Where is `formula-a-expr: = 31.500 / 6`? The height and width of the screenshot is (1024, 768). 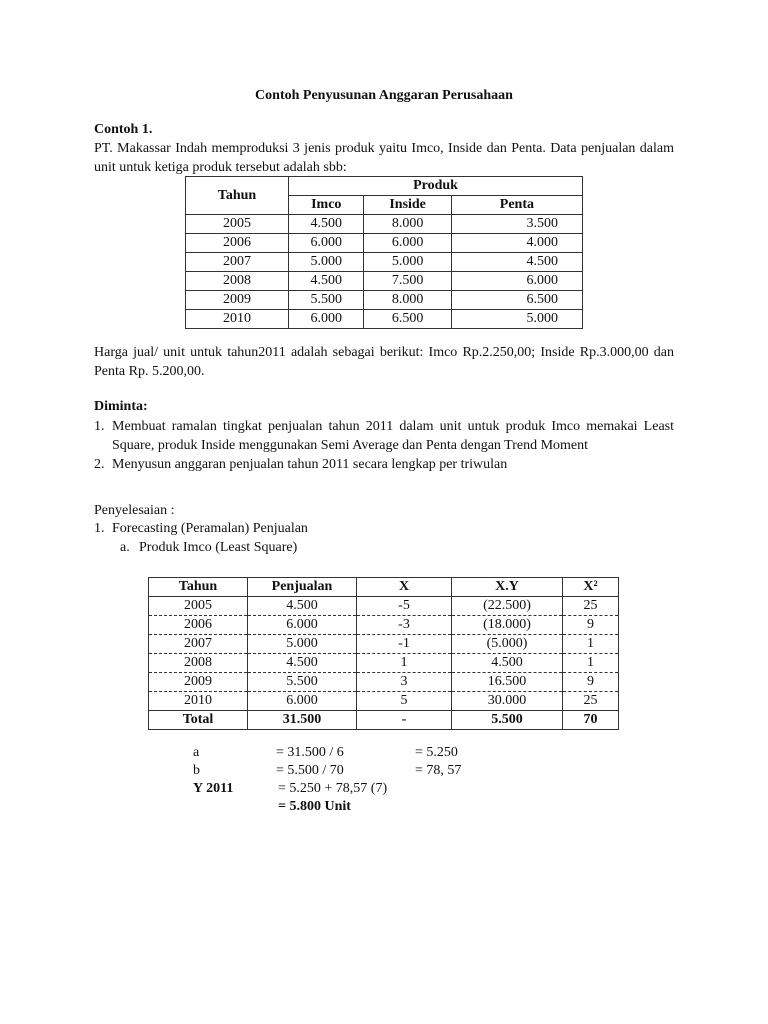
formula-a-expr: = 31.500 / 6 is located at coordinates (310, 752).